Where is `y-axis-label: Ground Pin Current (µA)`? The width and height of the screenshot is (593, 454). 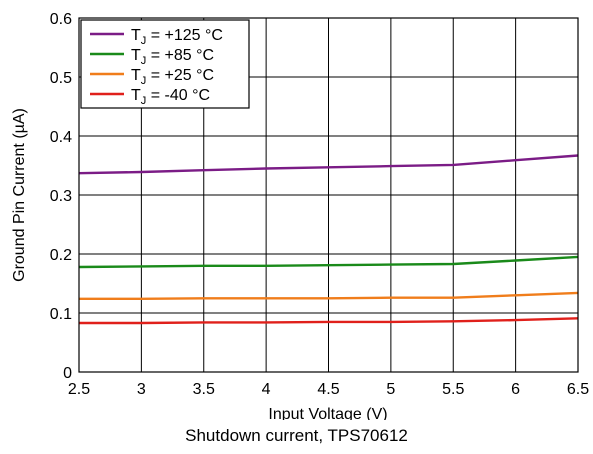
y-axis-label: Ground Pin Current (µA) is located at coordinates (19, 195).